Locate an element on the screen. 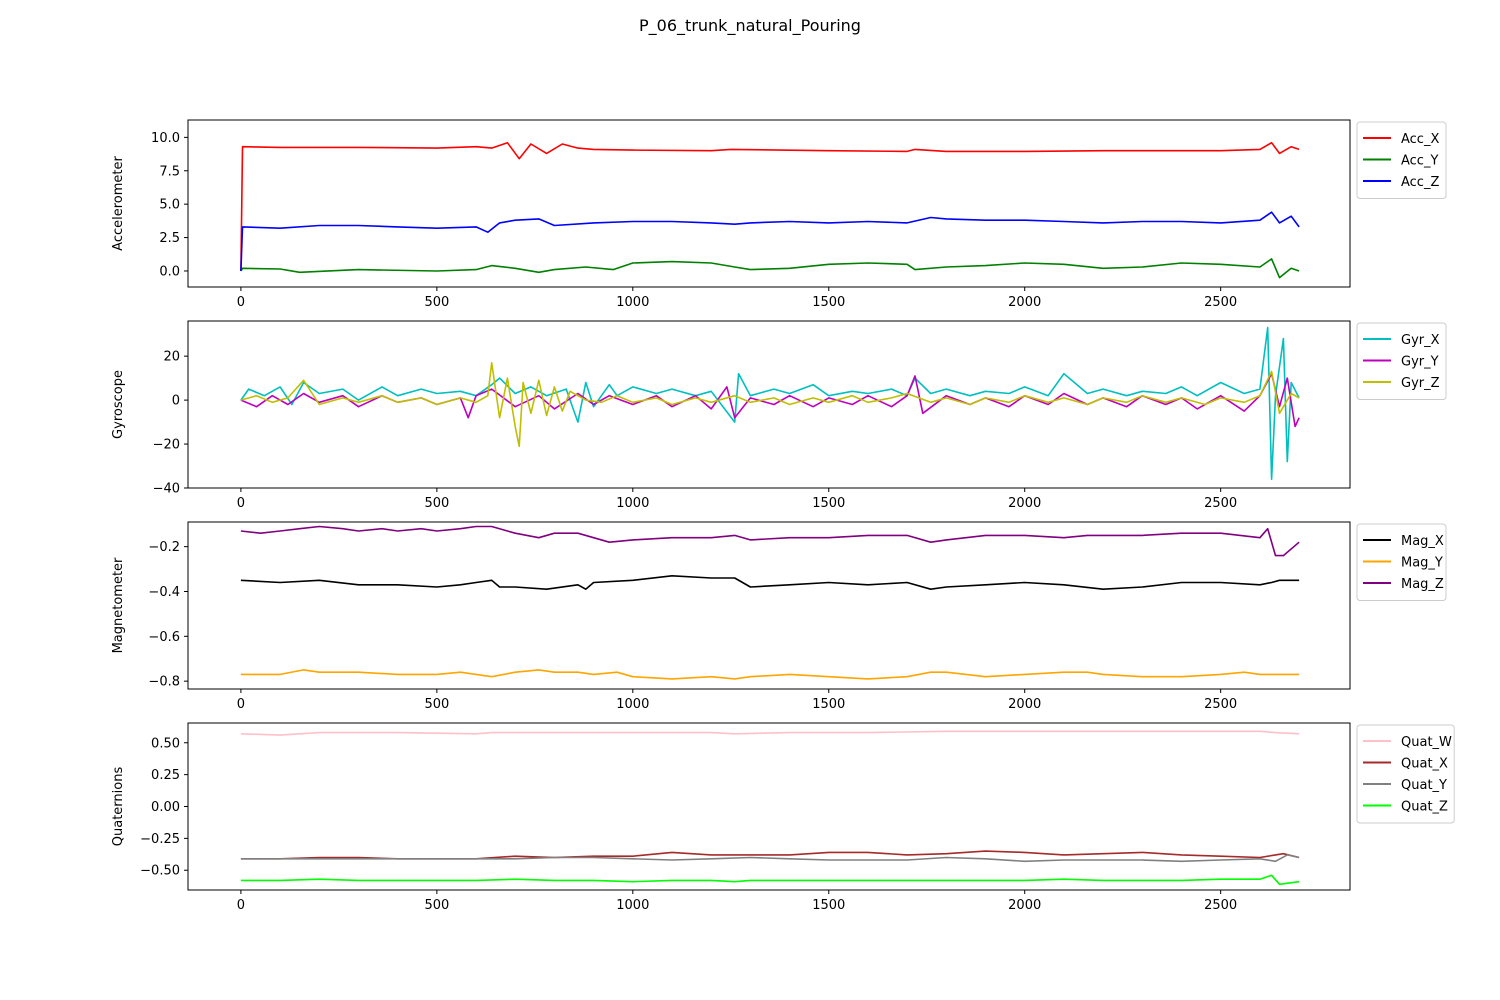 The width and height of the screenshot is (1500, 1000). y-tick-label: −0.25 is located at coordinates (160, 839).